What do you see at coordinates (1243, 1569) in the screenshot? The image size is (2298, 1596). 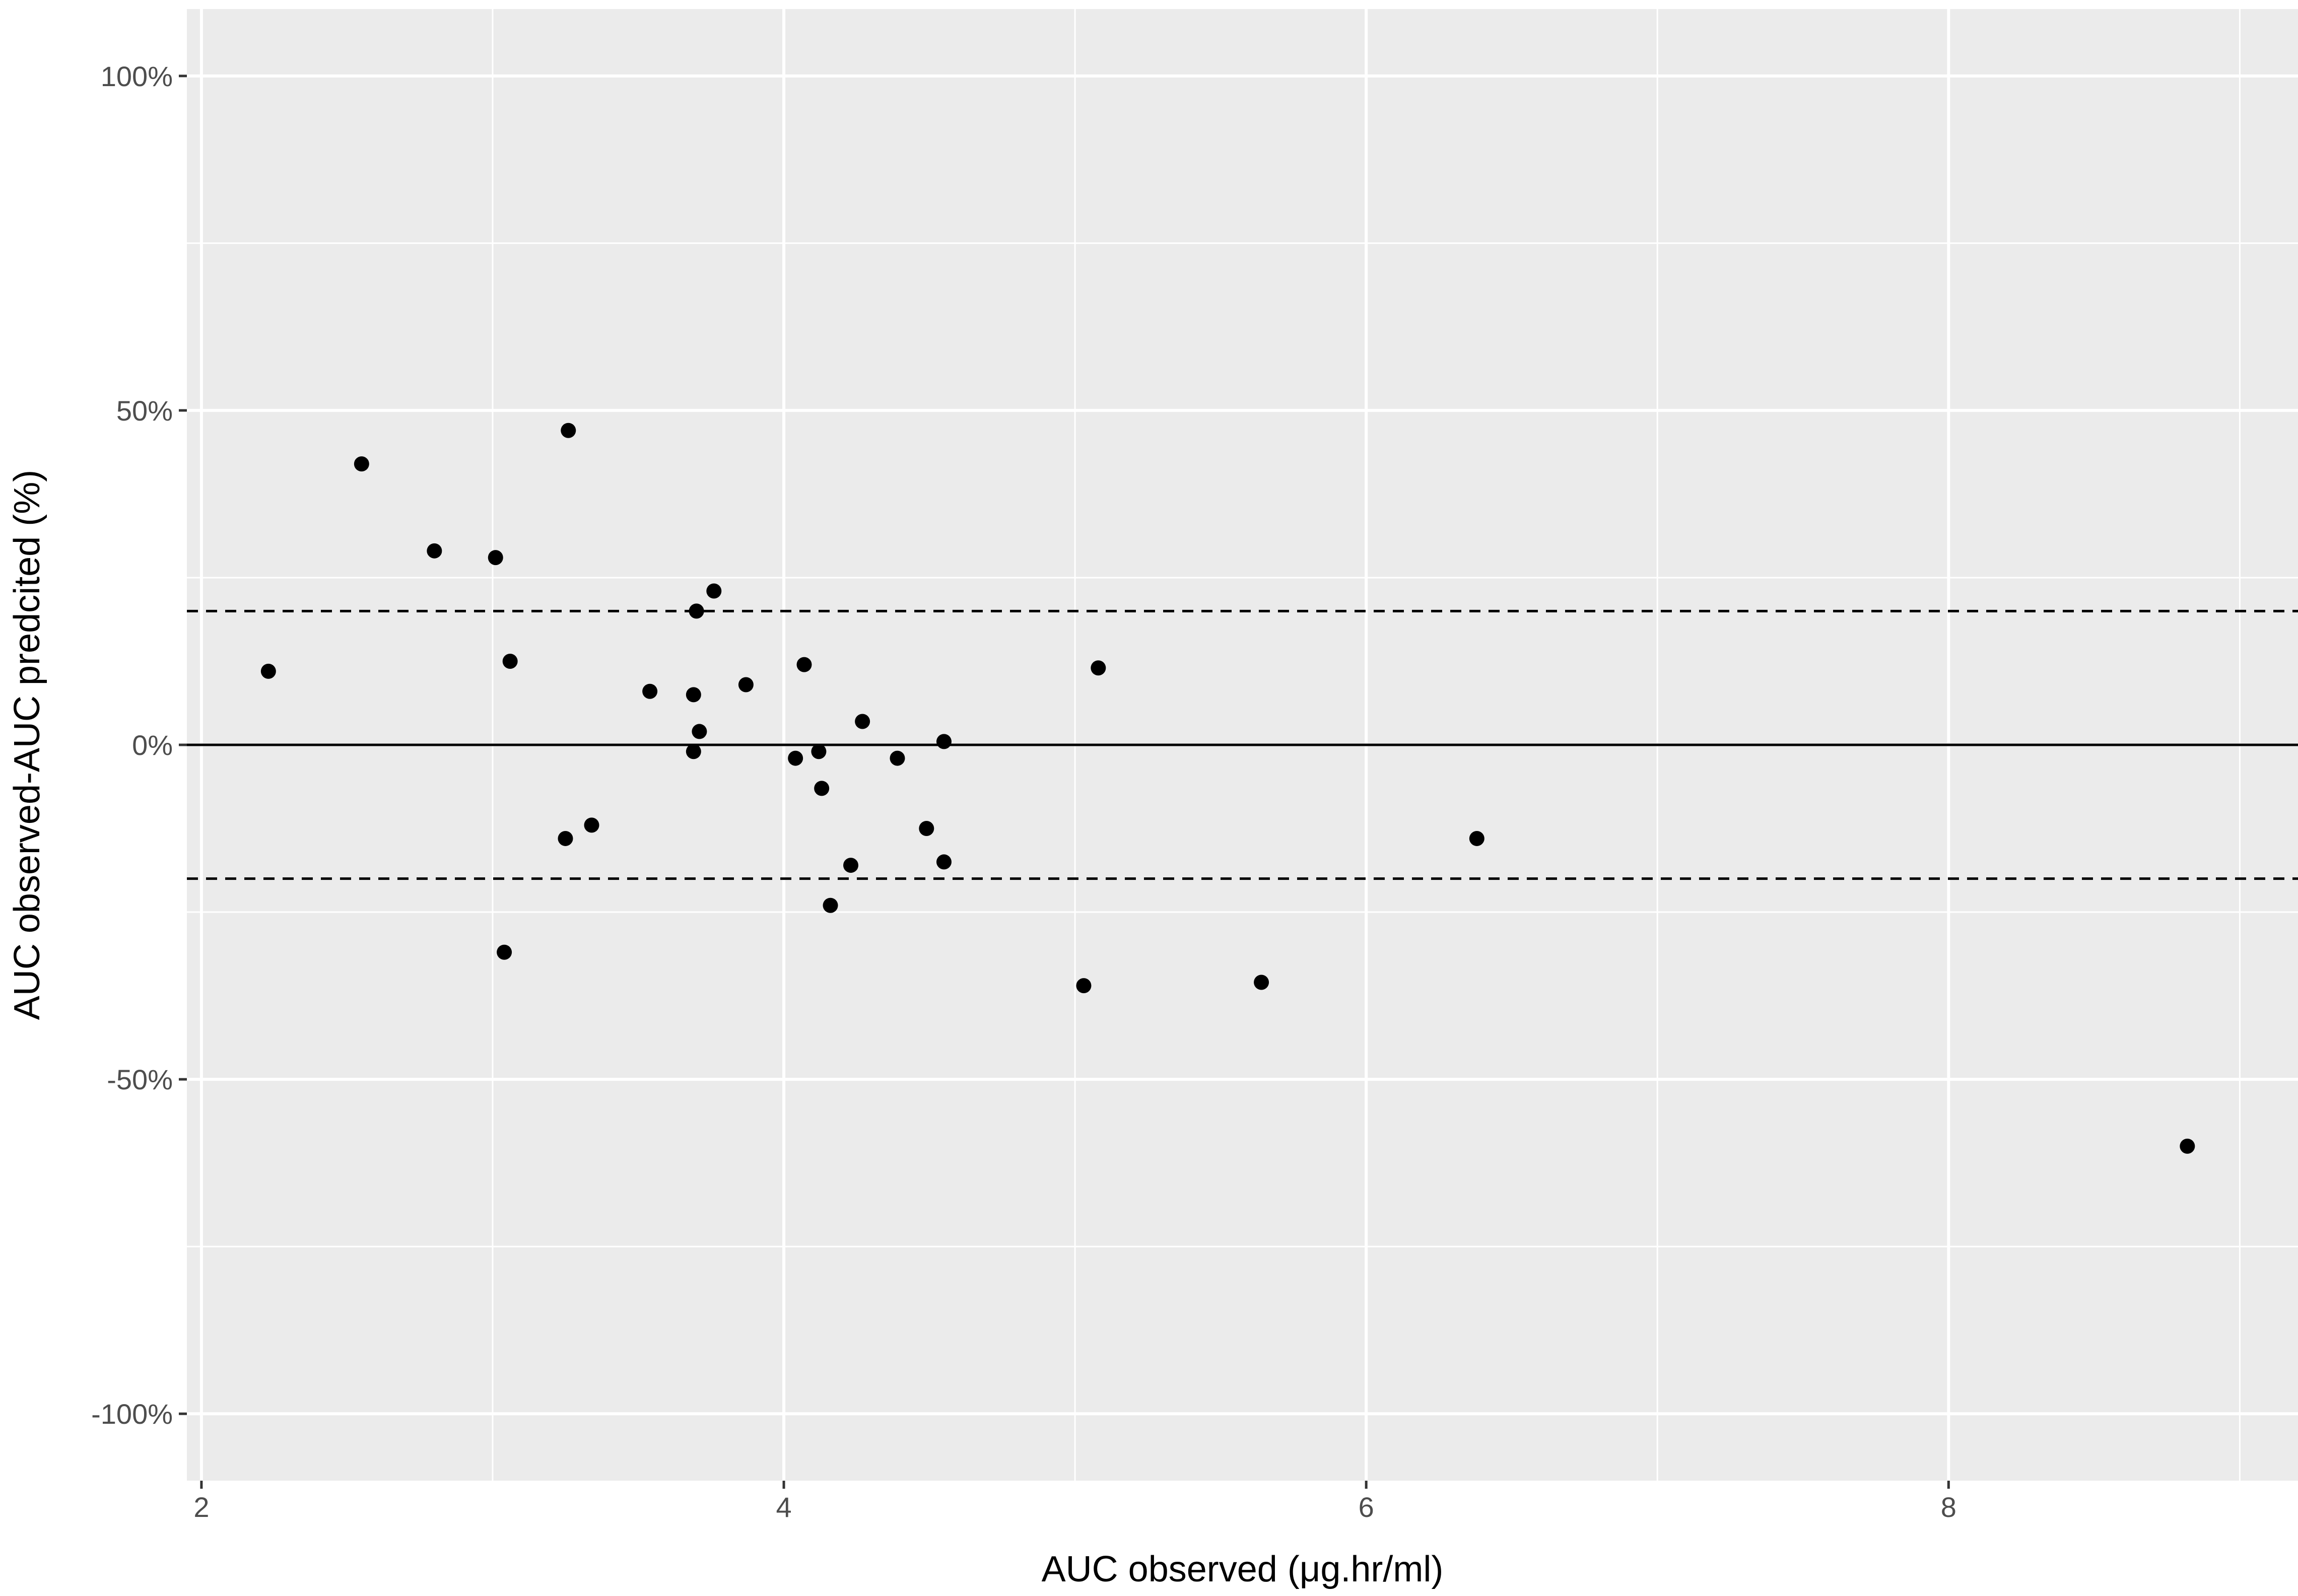 I see `x-axis-title: AUC observed (μg.hr/ml)` at bounding box center [1243, 1569].